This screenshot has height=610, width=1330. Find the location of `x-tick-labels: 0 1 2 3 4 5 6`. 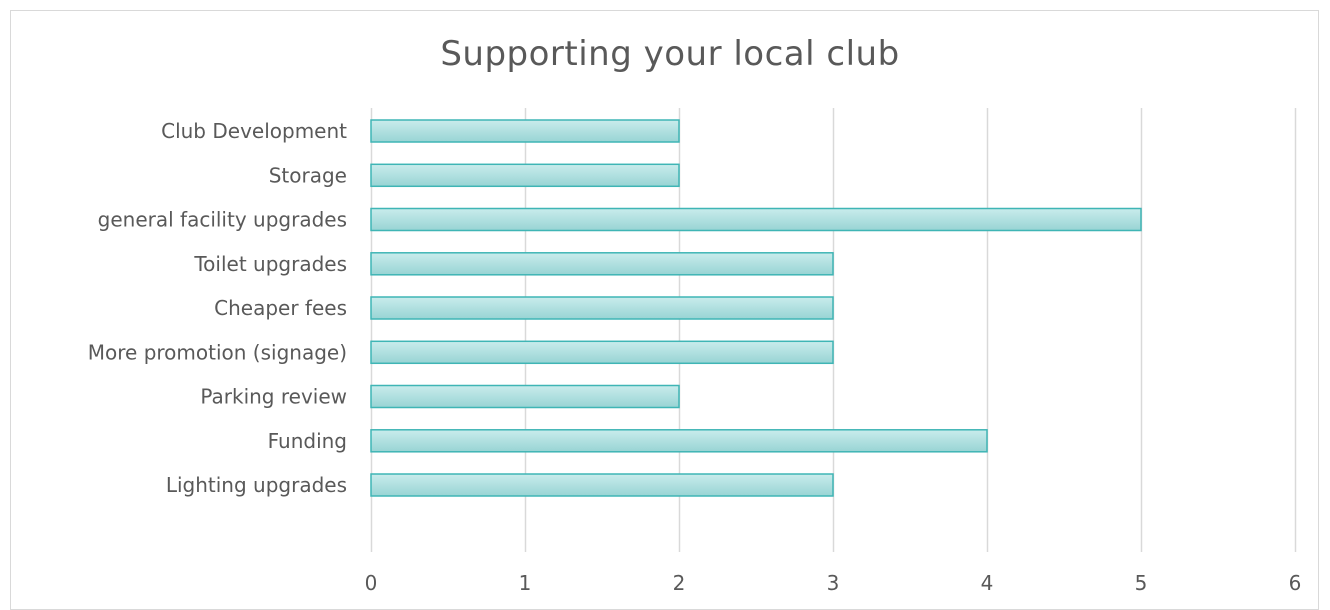

x-tick-labels: 0 1 2 3 4 5 6 is located at coordinates (833, 583).